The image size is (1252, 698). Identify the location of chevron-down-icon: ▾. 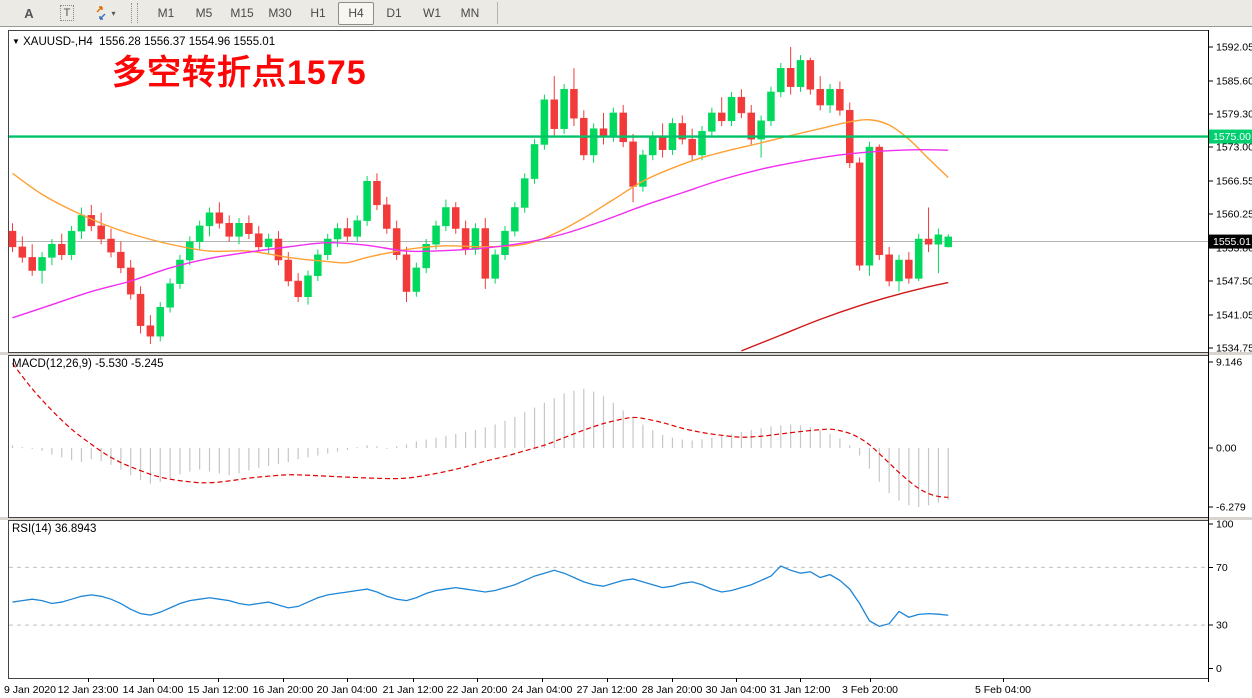
(113, 13).